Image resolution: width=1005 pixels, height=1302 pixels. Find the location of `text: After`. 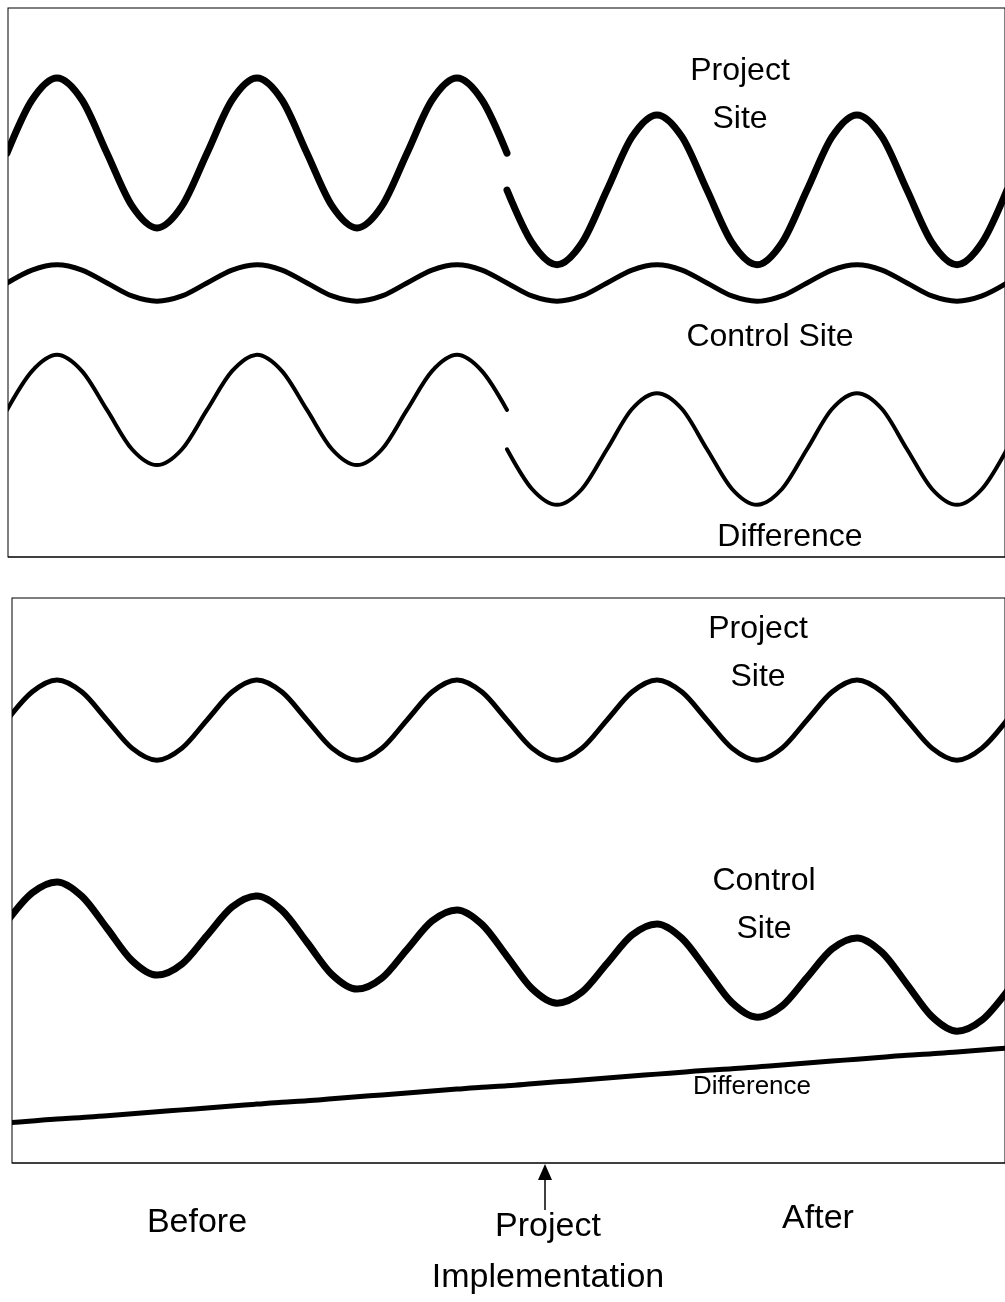

text: After is located at coordinates (818, 1216).